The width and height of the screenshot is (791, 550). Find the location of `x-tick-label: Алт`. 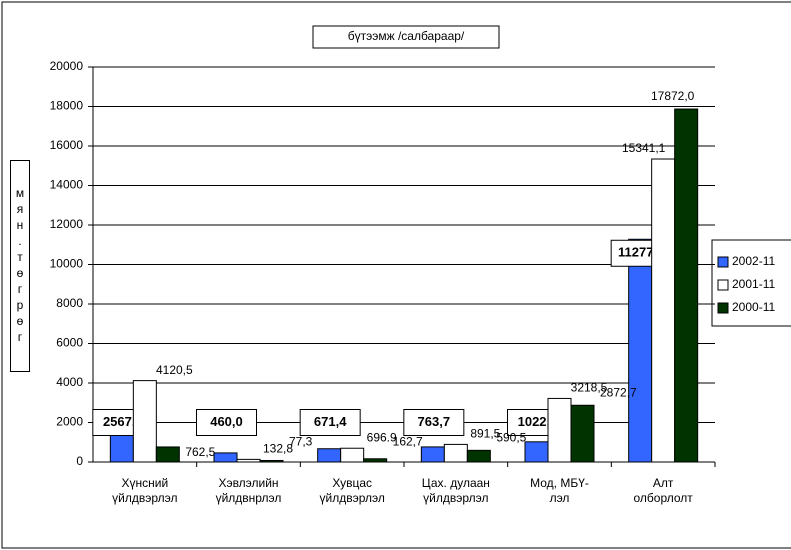

x-tick-label: Алт is located at coordinates (663, 483).